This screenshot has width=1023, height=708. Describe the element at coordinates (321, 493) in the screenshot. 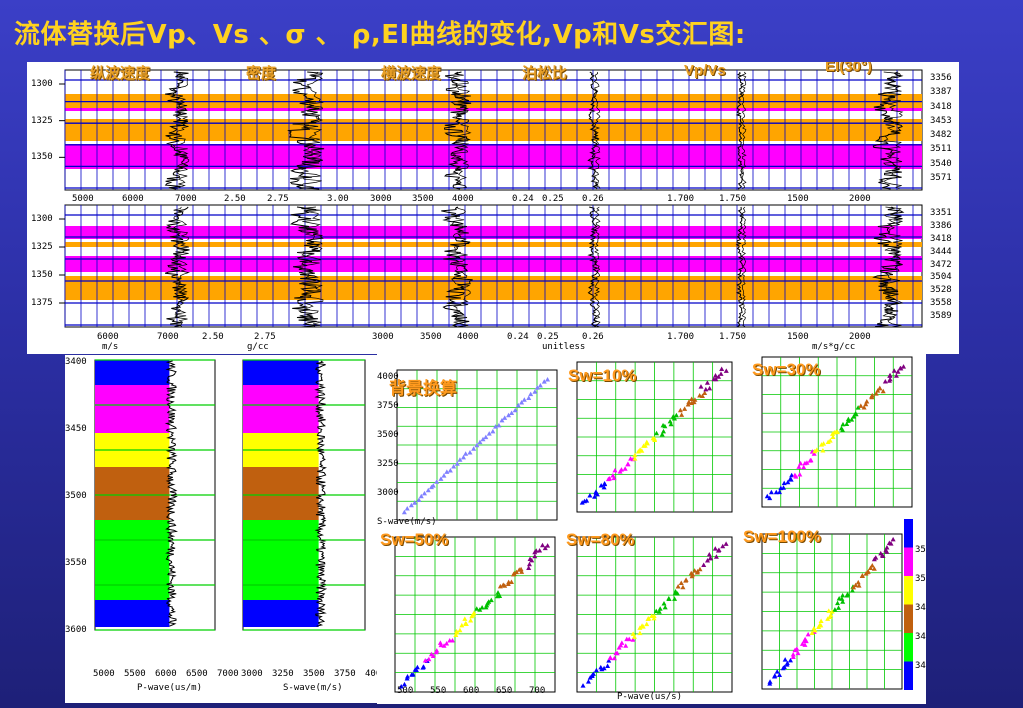

I see `sw-right-curve` at that location.